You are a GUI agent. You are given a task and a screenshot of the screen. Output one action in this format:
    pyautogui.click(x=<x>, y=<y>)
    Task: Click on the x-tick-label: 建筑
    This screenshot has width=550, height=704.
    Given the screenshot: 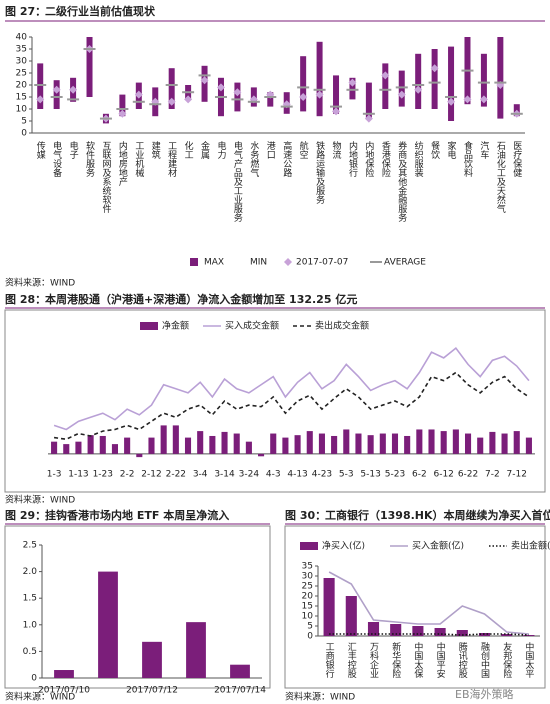 What is the action you would take?
    pyautogui.click(x=155, y=150)
    